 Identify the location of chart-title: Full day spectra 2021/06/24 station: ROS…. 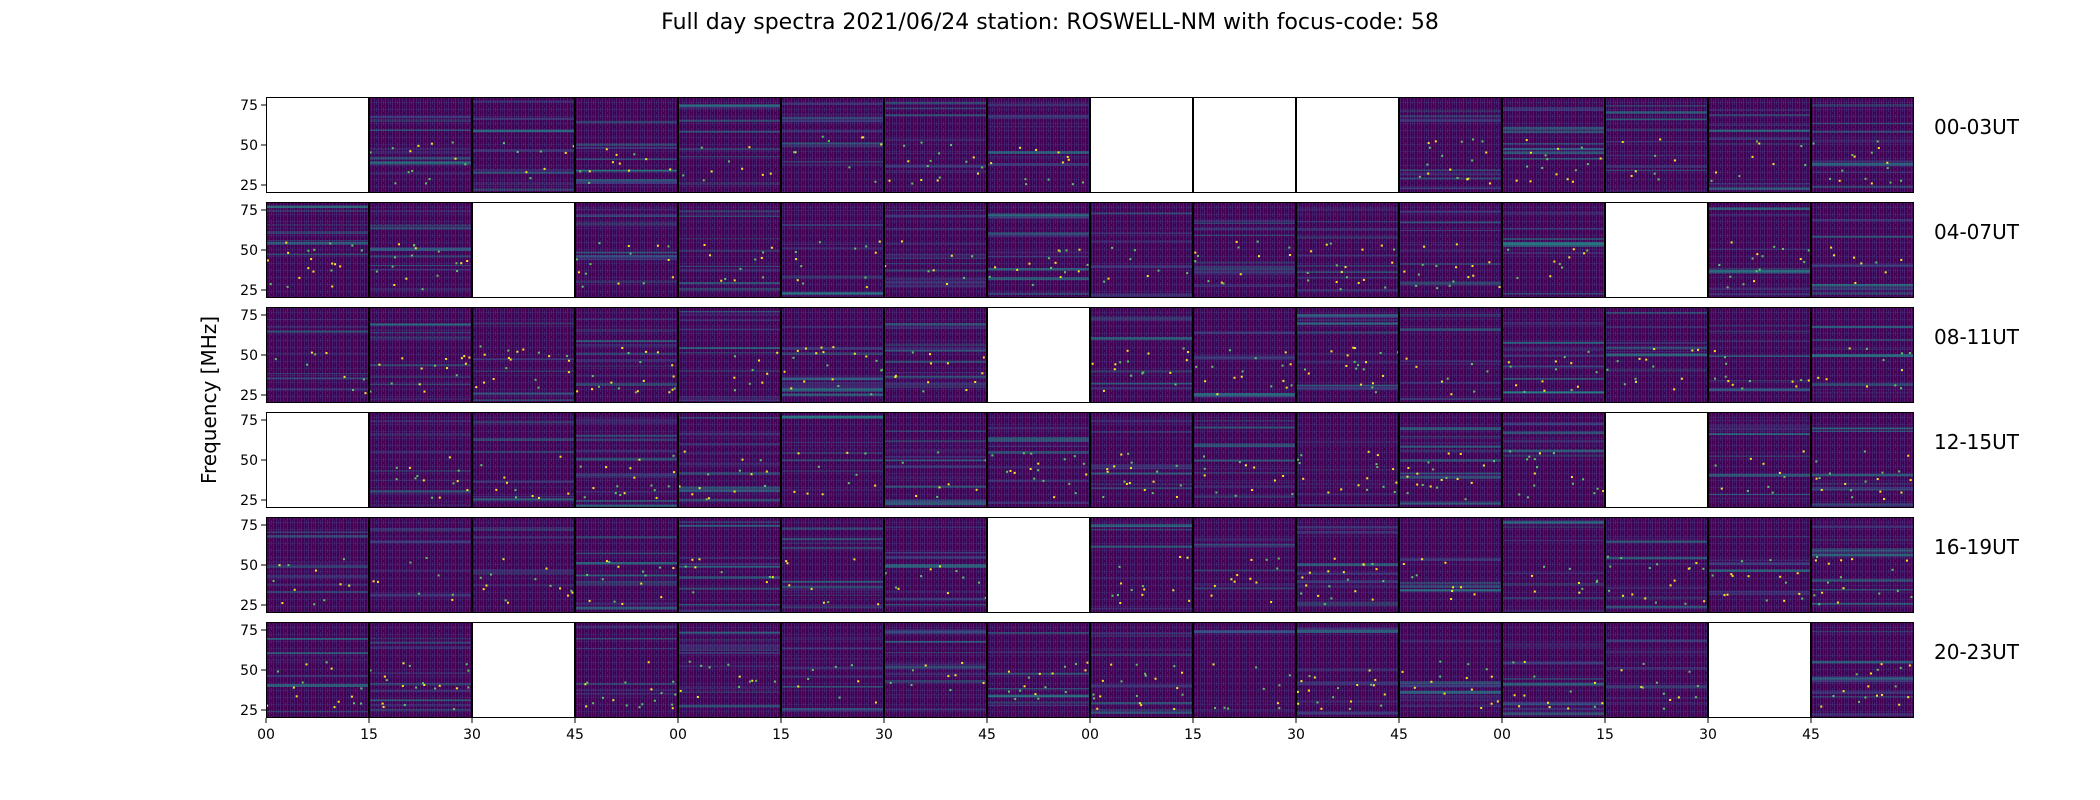
(1050, 22).